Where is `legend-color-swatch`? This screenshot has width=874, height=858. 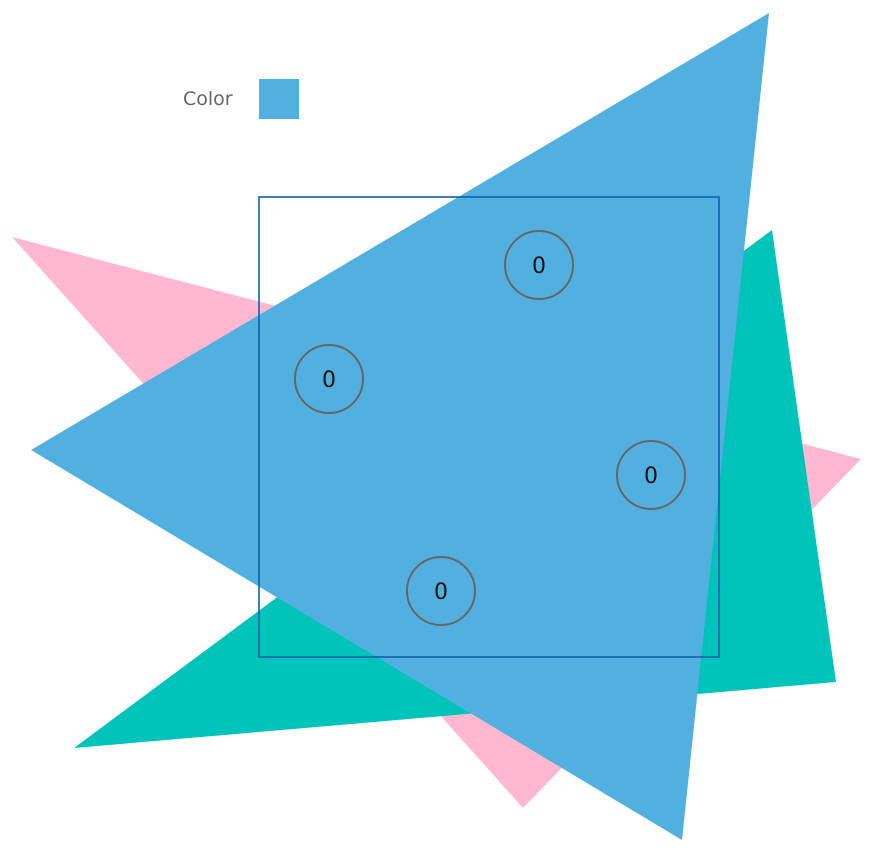 legend-color-swatch is located at coordinates (279, 99).